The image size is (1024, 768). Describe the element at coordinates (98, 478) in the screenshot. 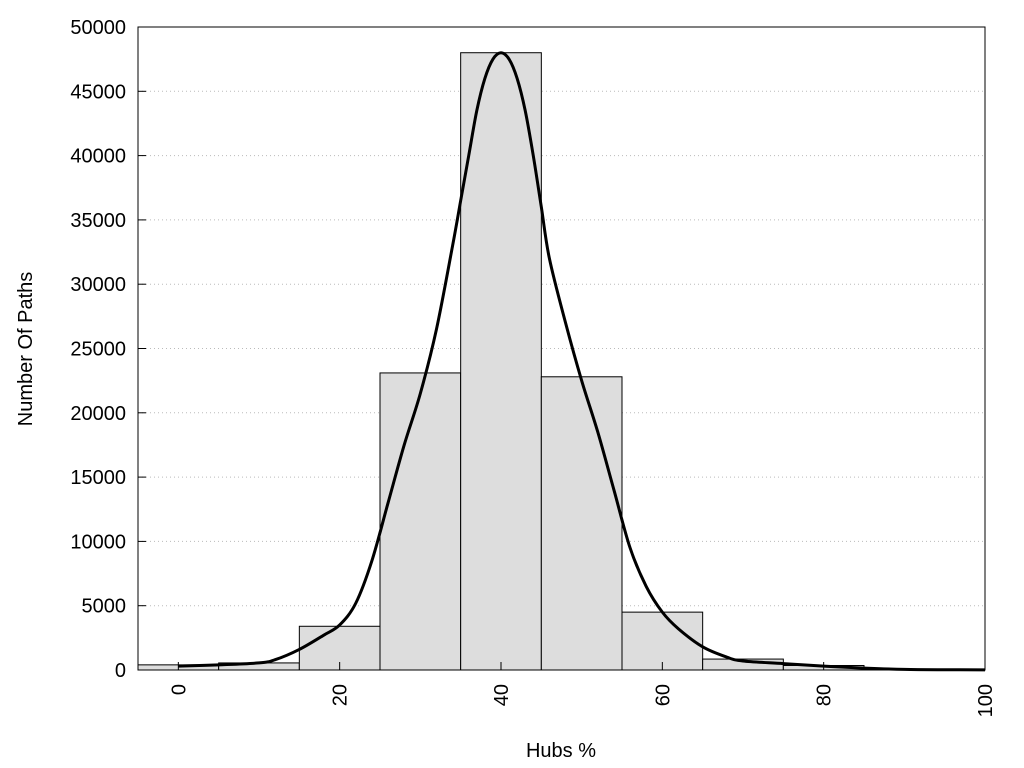

I see `y-tick-label: 15000` at that location.